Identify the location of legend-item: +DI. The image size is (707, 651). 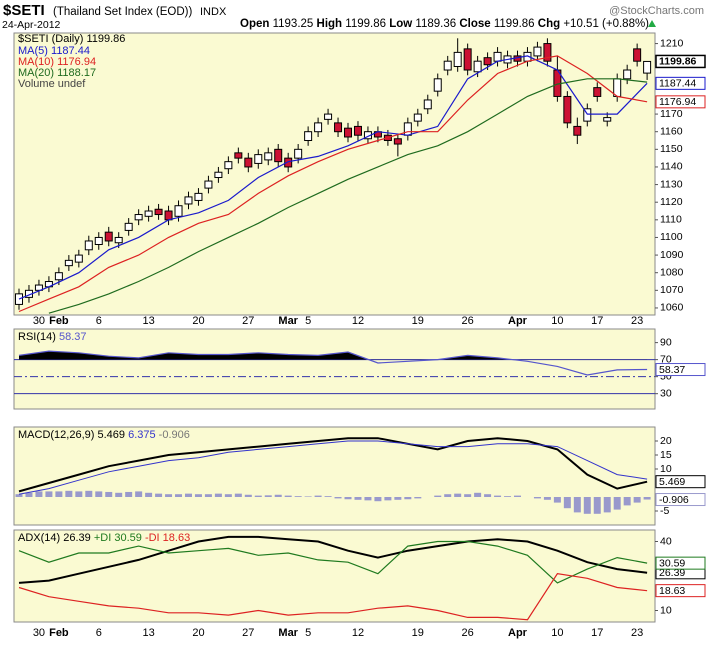
(102, 538).